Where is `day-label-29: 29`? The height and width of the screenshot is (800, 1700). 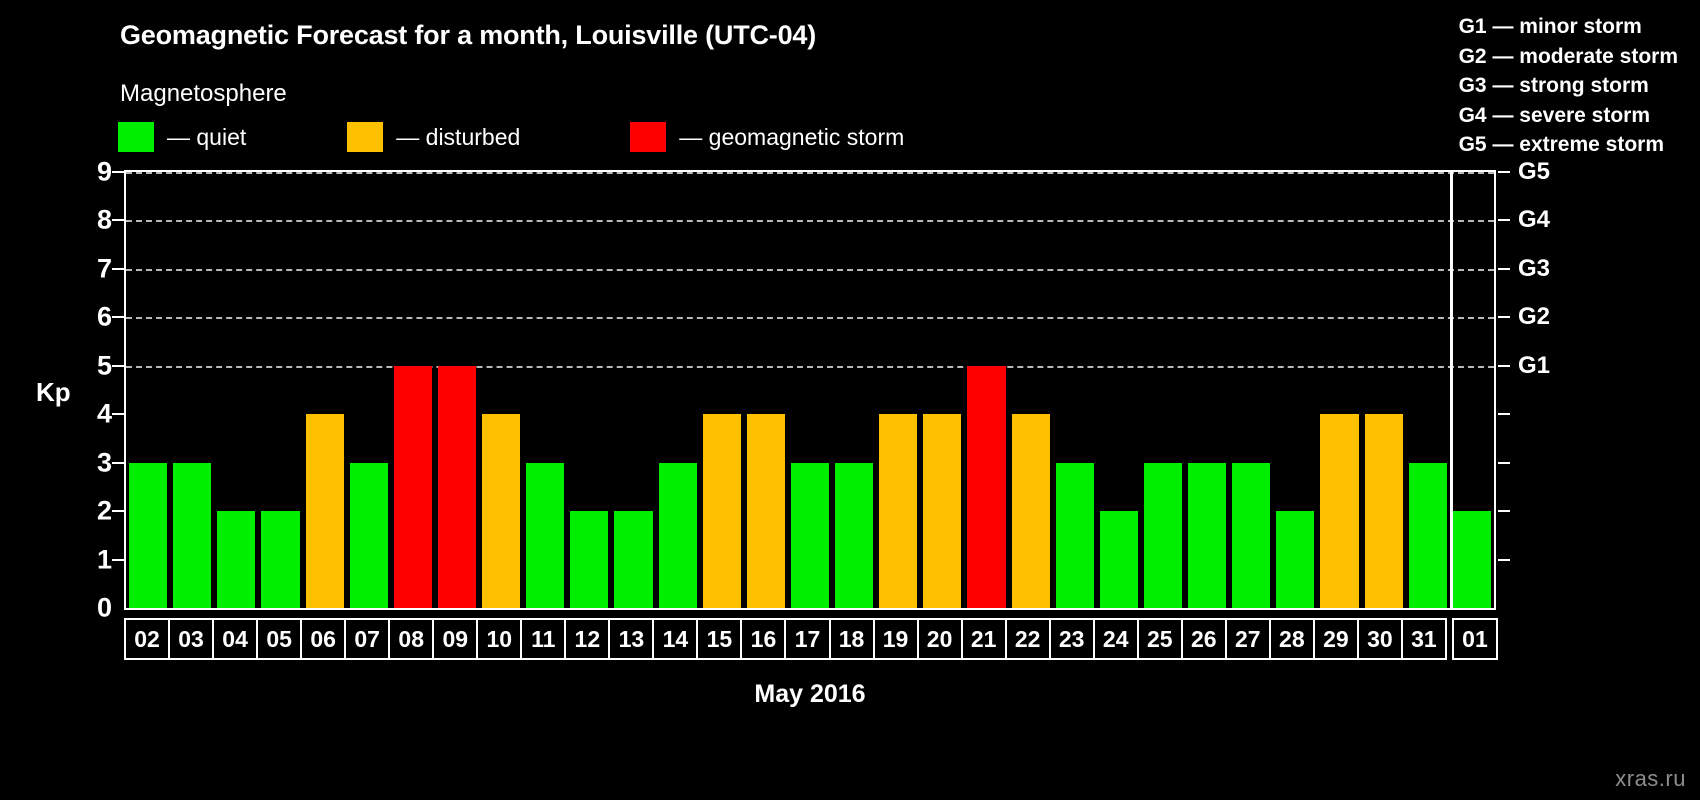
day-label-29: 29 is located at coordinates (1335, 639).